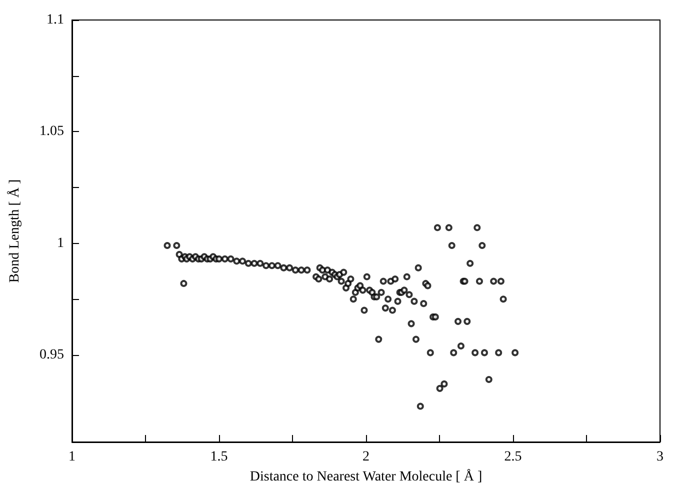 Image resolution: width=675 pixels, height=489 pixels. What do you see at coordinates (366, 476) in the screenshot?
I see `x-axis-title: Distance to Nearest Water Molecule [ Å ]` at bounding box center [366, 476].